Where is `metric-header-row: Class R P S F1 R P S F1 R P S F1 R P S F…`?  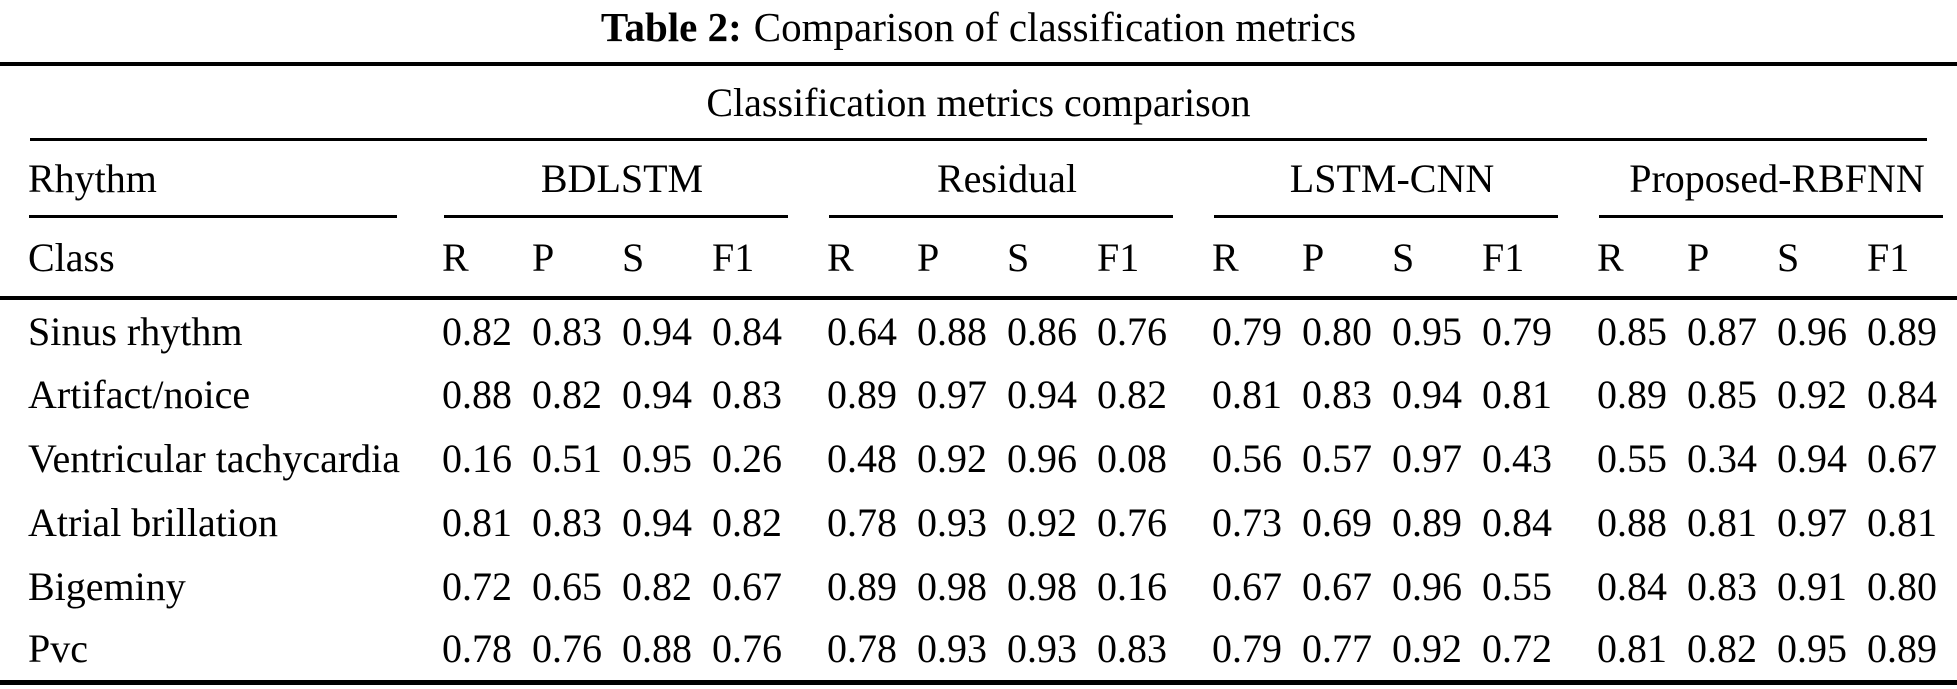 metric-header-row: Class R P S F1 R P S F1 R P S F1 R P S F… is located at coordinates (978, 259).